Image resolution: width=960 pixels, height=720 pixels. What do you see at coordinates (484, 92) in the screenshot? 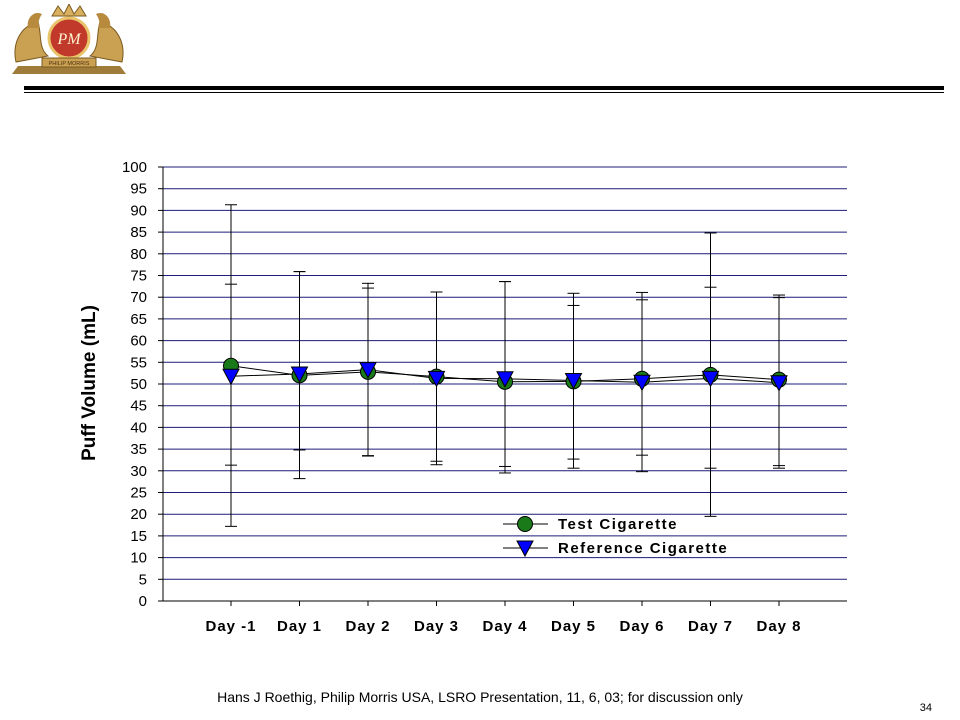
I see `header-rule-thin` at bounding box center [484, 92].